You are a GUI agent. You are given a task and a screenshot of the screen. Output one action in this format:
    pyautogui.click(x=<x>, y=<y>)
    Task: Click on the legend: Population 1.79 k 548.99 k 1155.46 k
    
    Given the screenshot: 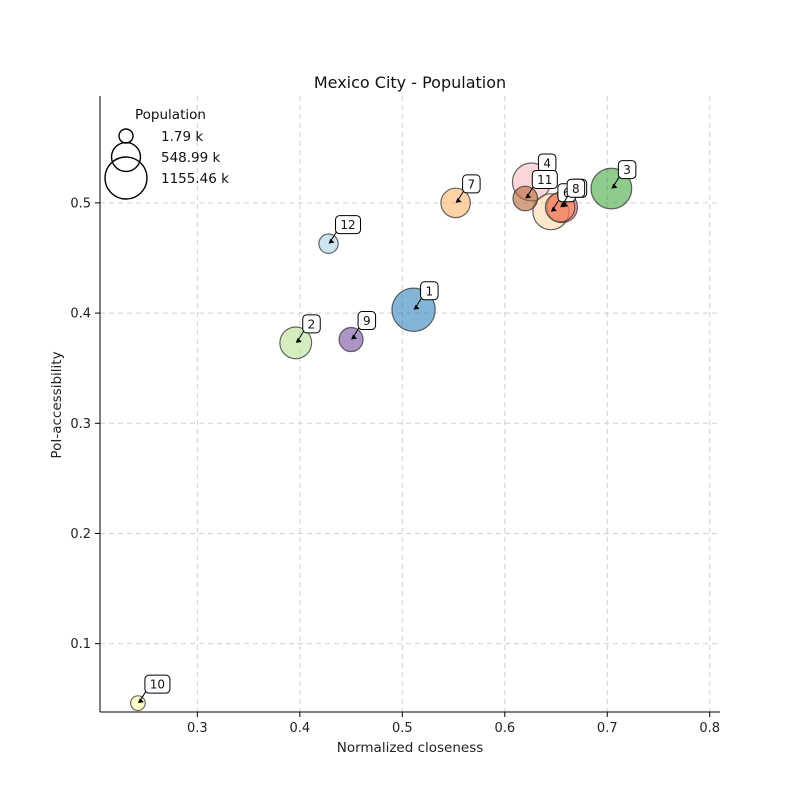 What is the action you would take?
    pyautogui.click(x=166, y=153)
    